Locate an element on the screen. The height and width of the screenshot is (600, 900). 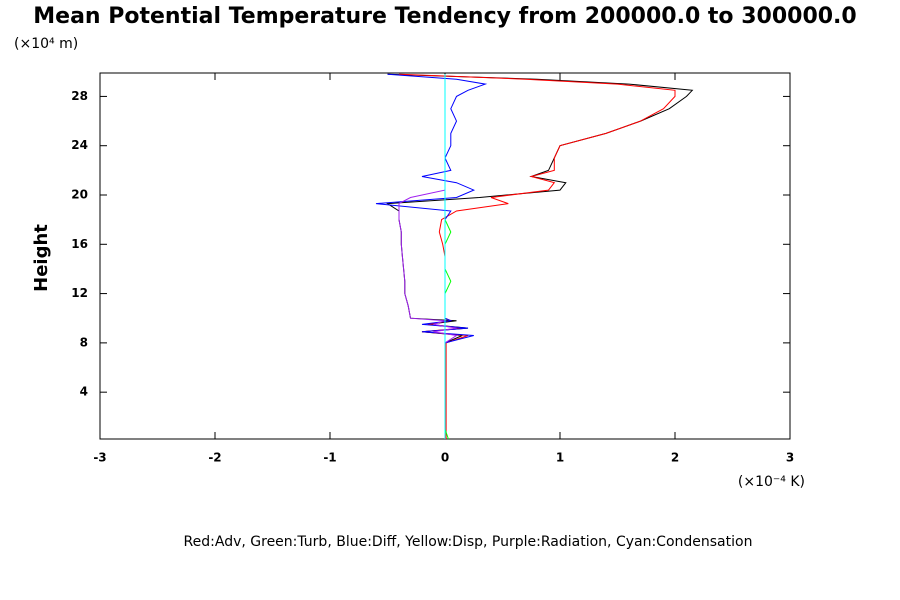
x-tick-label: 1 is located at coordinates (560, 458).